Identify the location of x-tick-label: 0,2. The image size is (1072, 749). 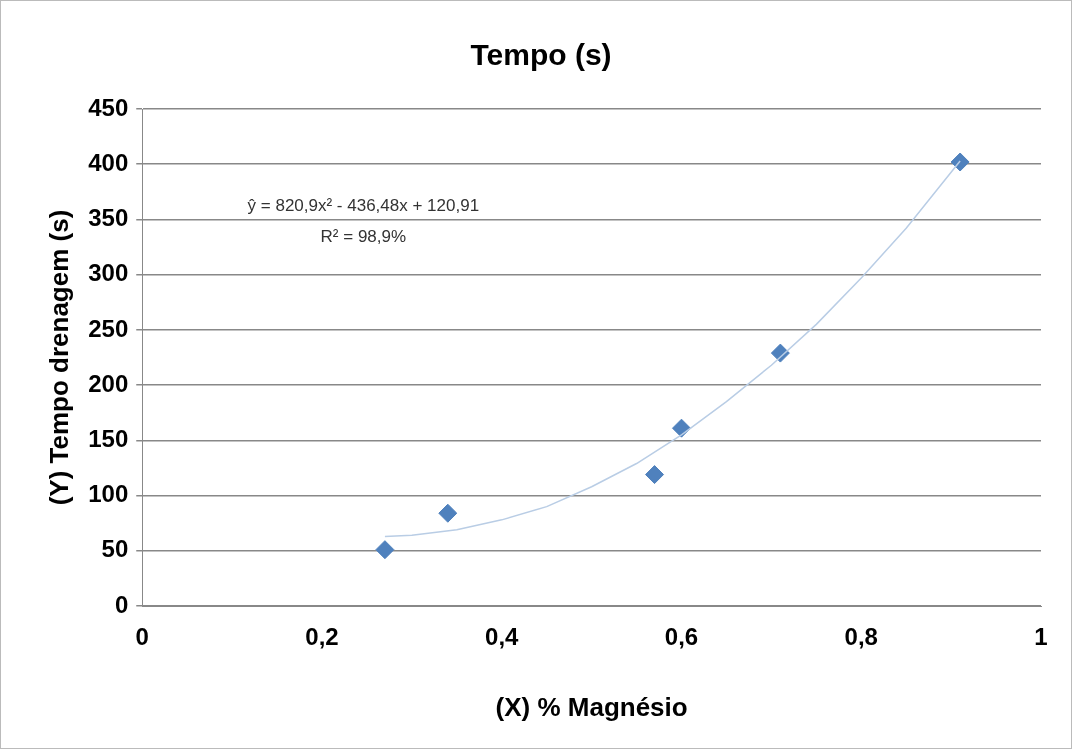
(322, 637).